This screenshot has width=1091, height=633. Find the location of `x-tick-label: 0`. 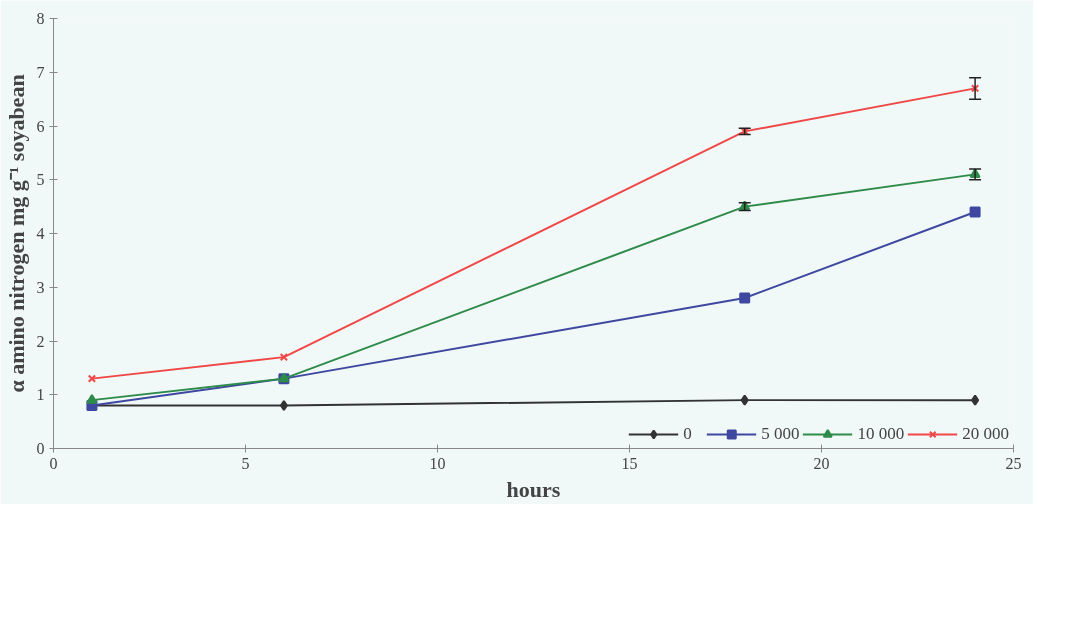

x-tick-label: 0 is located at coordinates (53, 463).